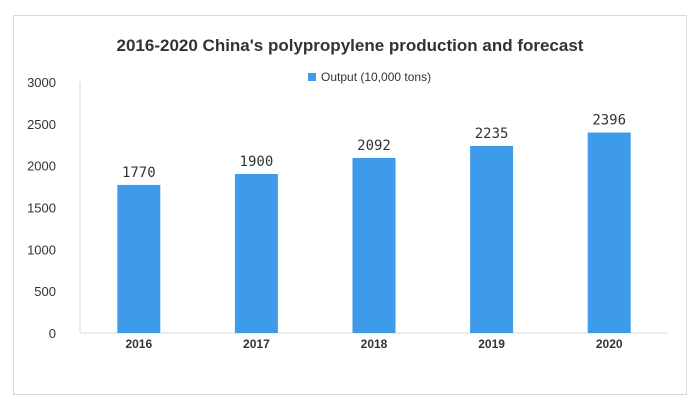 The height and width of the screenshot is (403, 700). I want to click on x-tick-label: 2019, so click(491, 344).